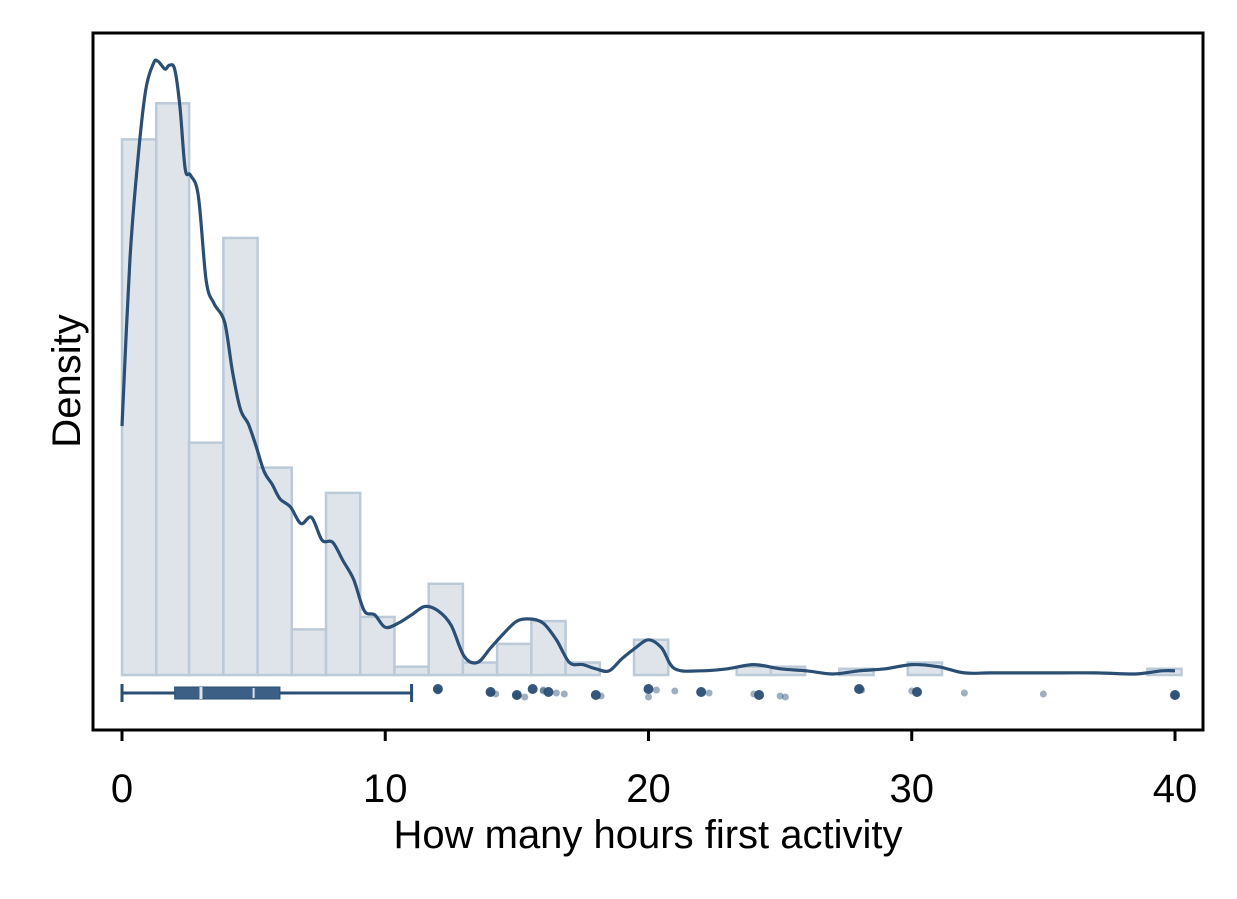 This screenshot has width=1237, height=899. Describe the element at coordinates (912, 789) in the screenshot. I see `x-tick-label: 30` at that location.